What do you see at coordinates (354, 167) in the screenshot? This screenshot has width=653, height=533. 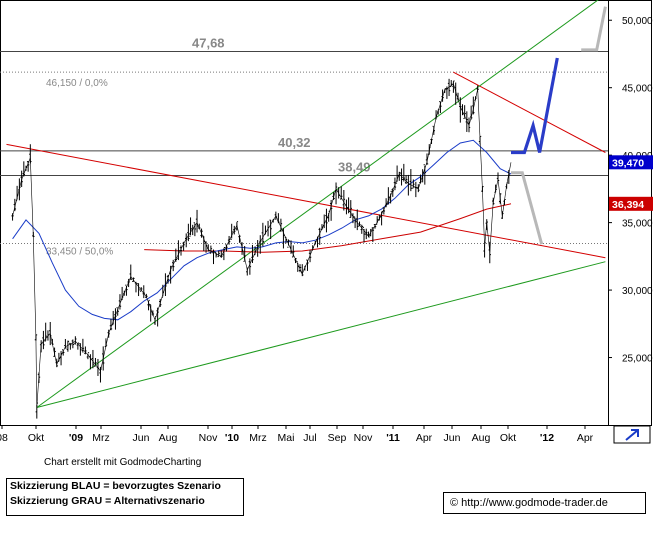 I see `level-label-3: 38,49` at bounding box center [354, 167].